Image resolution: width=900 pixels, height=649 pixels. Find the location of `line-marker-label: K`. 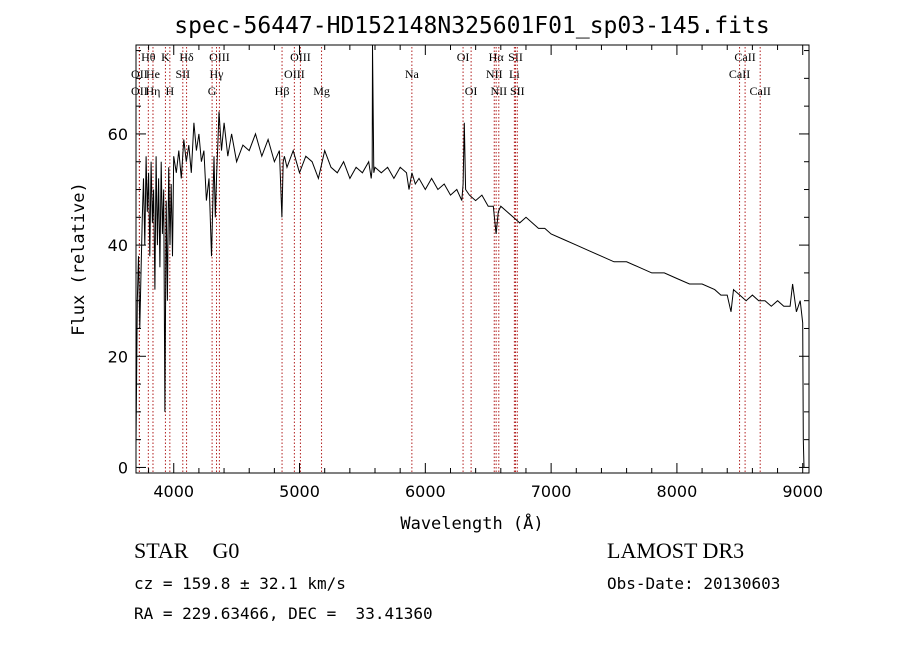

line-marker-label: K is located at coordinates (165, 57).